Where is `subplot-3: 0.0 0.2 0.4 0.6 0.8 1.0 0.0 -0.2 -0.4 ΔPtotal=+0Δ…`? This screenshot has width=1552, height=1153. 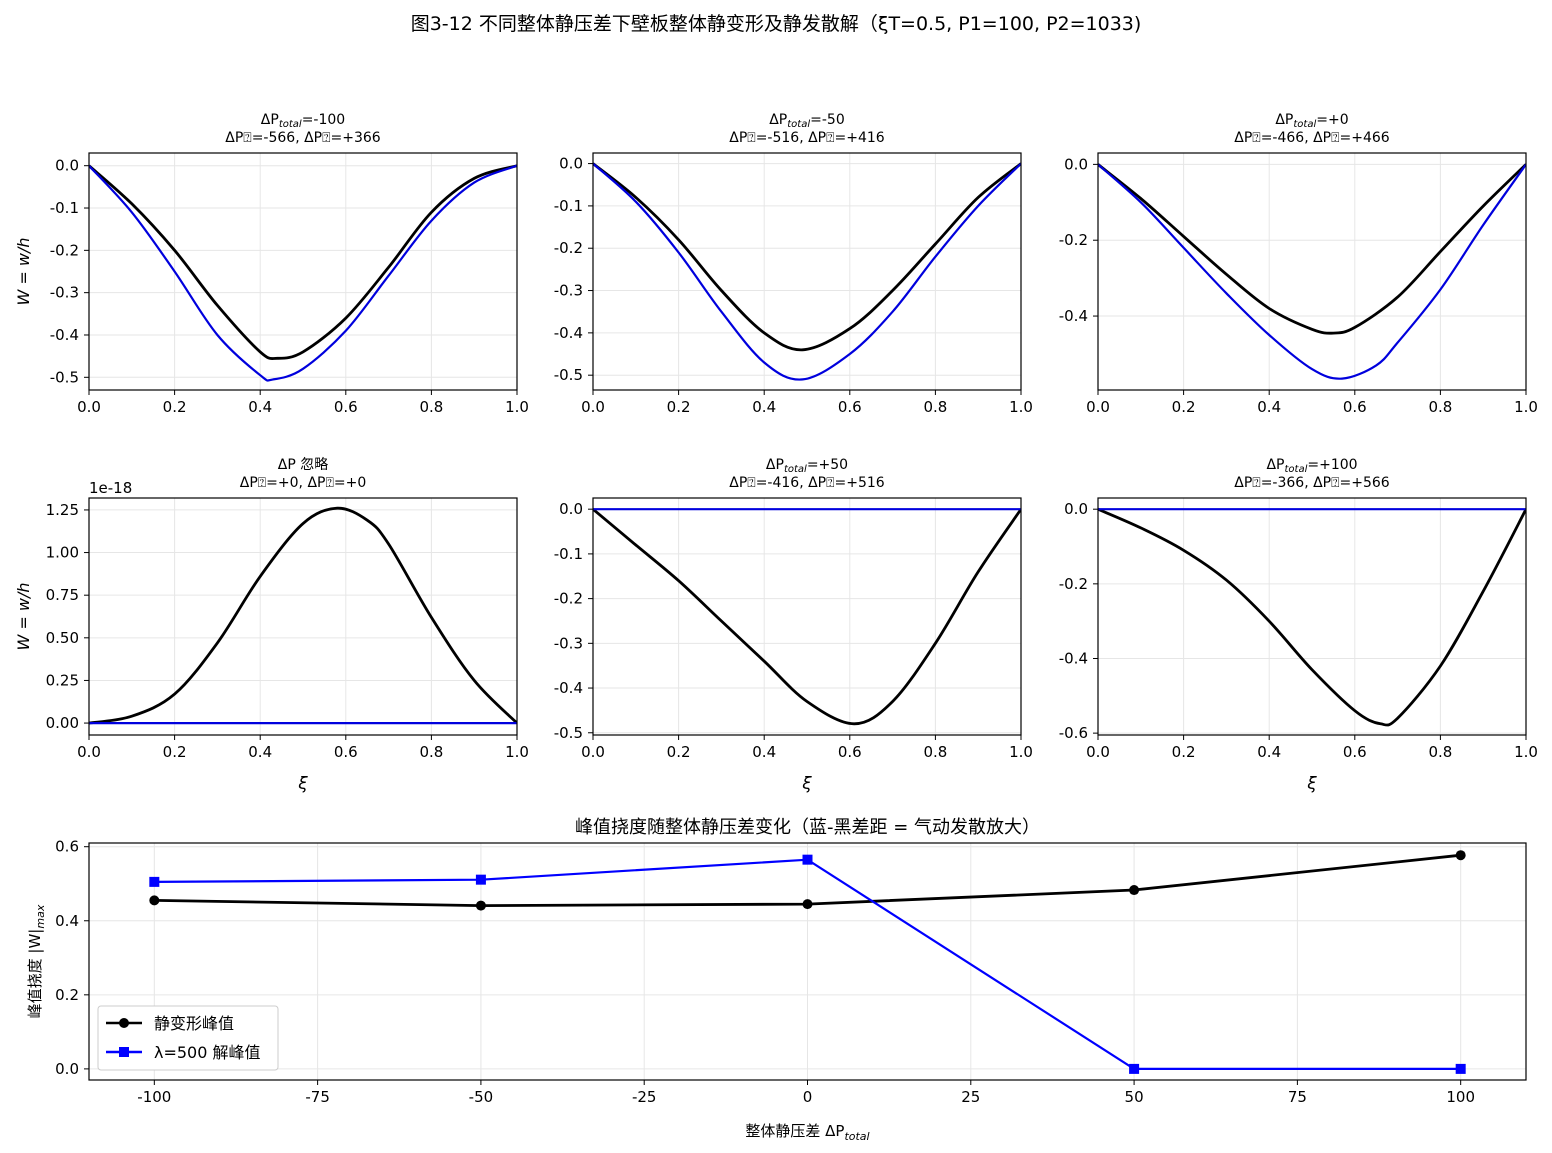
subplot-3: 0.0 0.2 0.4 0.6 0.8 1.0 0.0 -0.2 -0.4 ΔPtotal=+0Δ… is located at coordinates (1298, 264).